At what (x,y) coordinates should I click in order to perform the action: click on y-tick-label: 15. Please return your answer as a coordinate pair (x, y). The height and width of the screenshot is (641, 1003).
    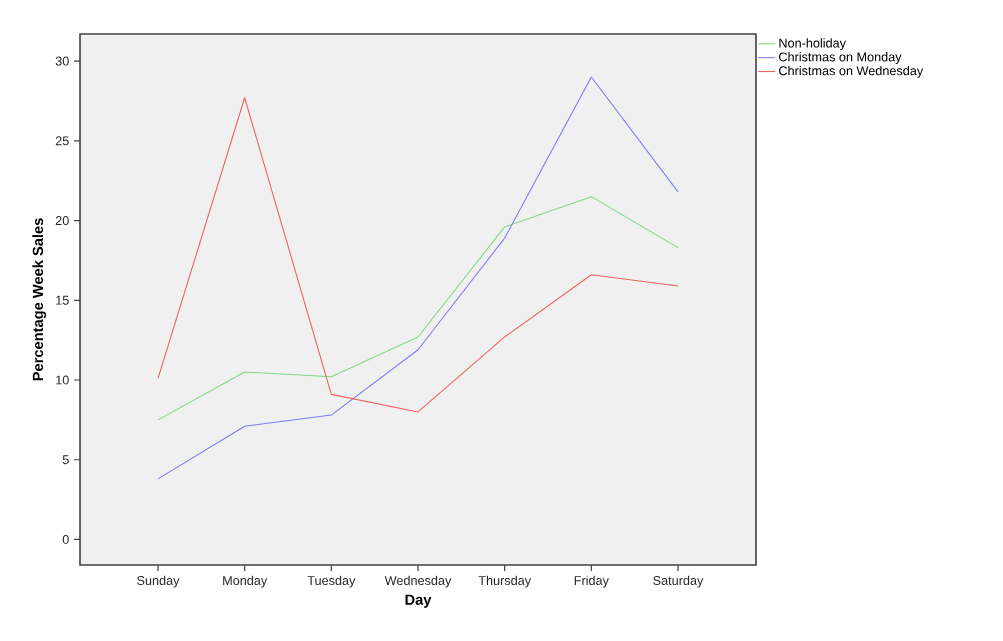
    Looking at the image, I should click on (62, 300).